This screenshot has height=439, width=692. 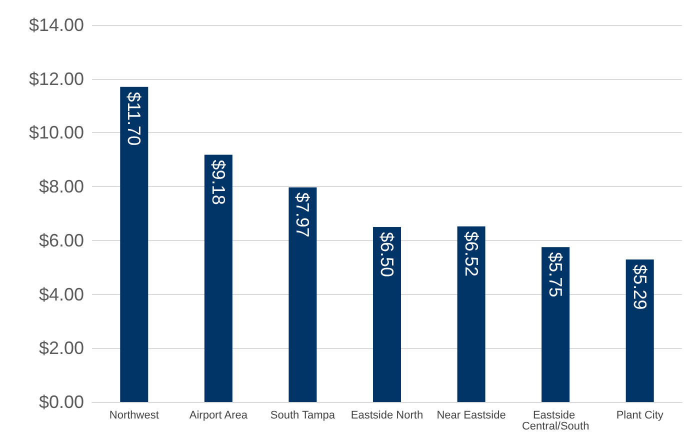 What do you see at coordinates (303, 416) in the screenshot?
I see `x-tick-label: South Tampa` at bounding box center [303, 416].